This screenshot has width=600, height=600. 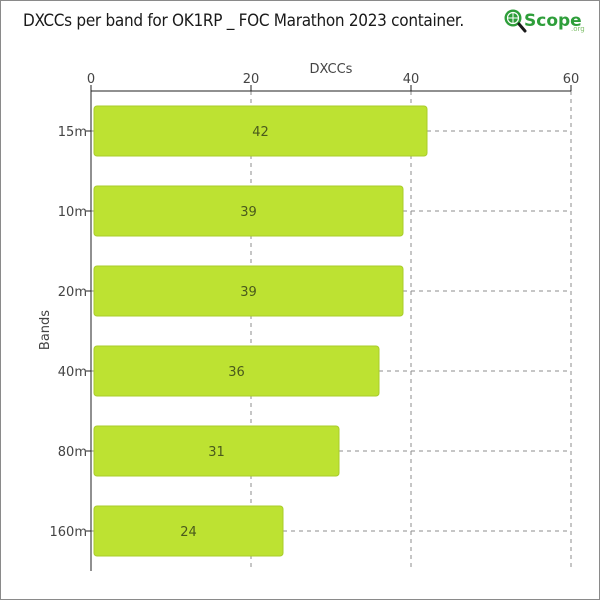 What do you see at coordinates (251, 79) in the screenshot?
I see `x-tick-label-20: 20` at bounding box center [251, 79].